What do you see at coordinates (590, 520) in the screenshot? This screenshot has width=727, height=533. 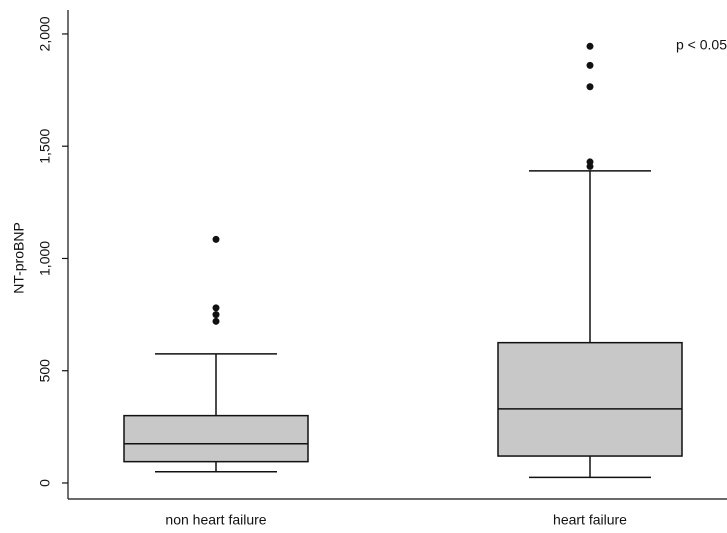 I see `x-tick-label: heart failure` at bounding box center [590, 520].